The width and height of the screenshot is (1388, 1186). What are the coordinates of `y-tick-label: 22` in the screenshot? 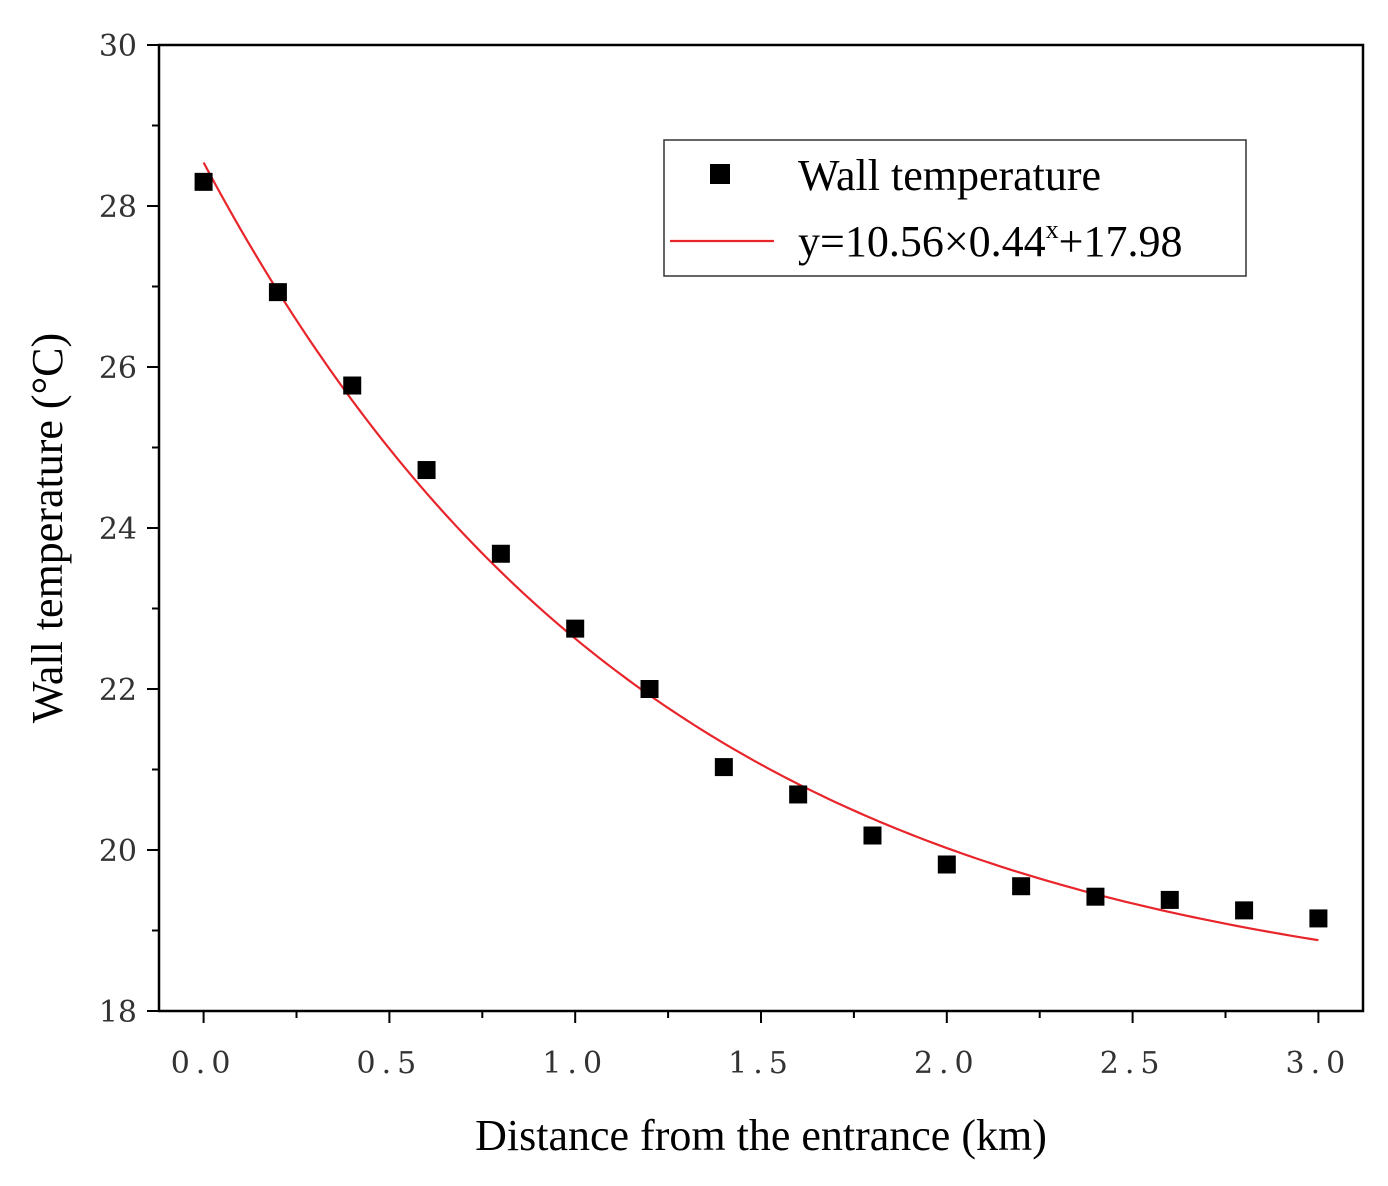 It's located at (118, 690).